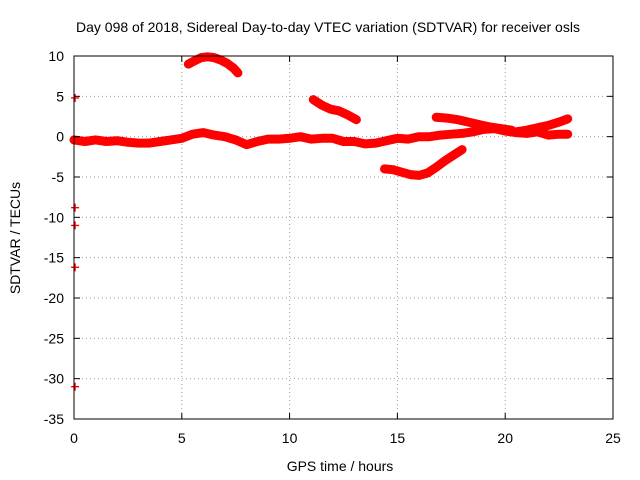 Image resolution: width=640 pixels, height=480 pixels. I want to click on series-descending-segment, so click(334, 110).